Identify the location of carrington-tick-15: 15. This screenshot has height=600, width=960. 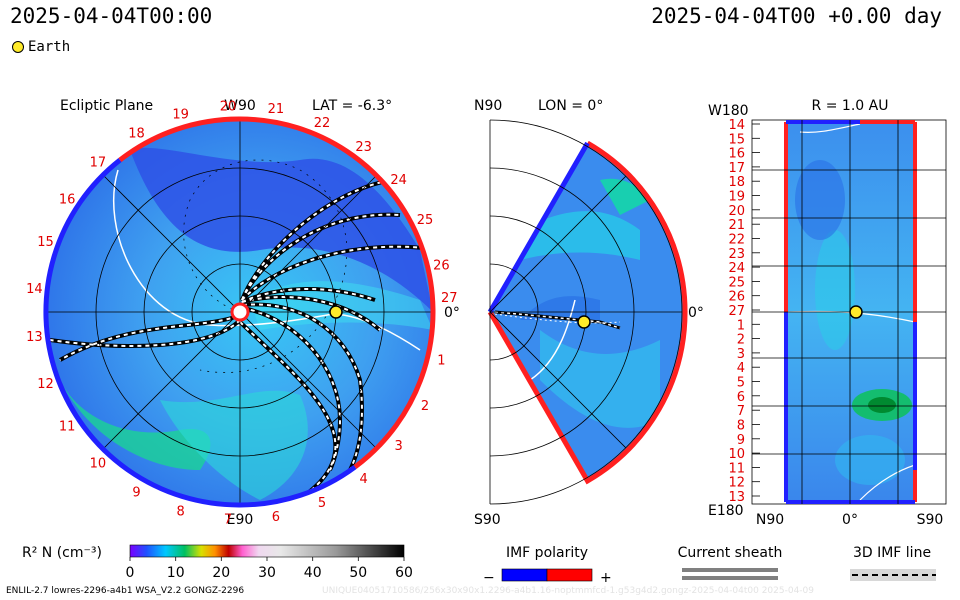
(45, 242).